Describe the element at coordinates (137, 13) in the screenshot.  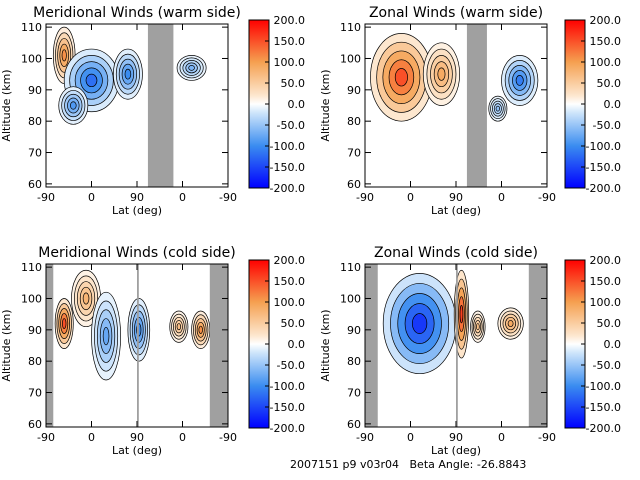
I see `panel-title: Meridional Winds (warm side)` at that location.